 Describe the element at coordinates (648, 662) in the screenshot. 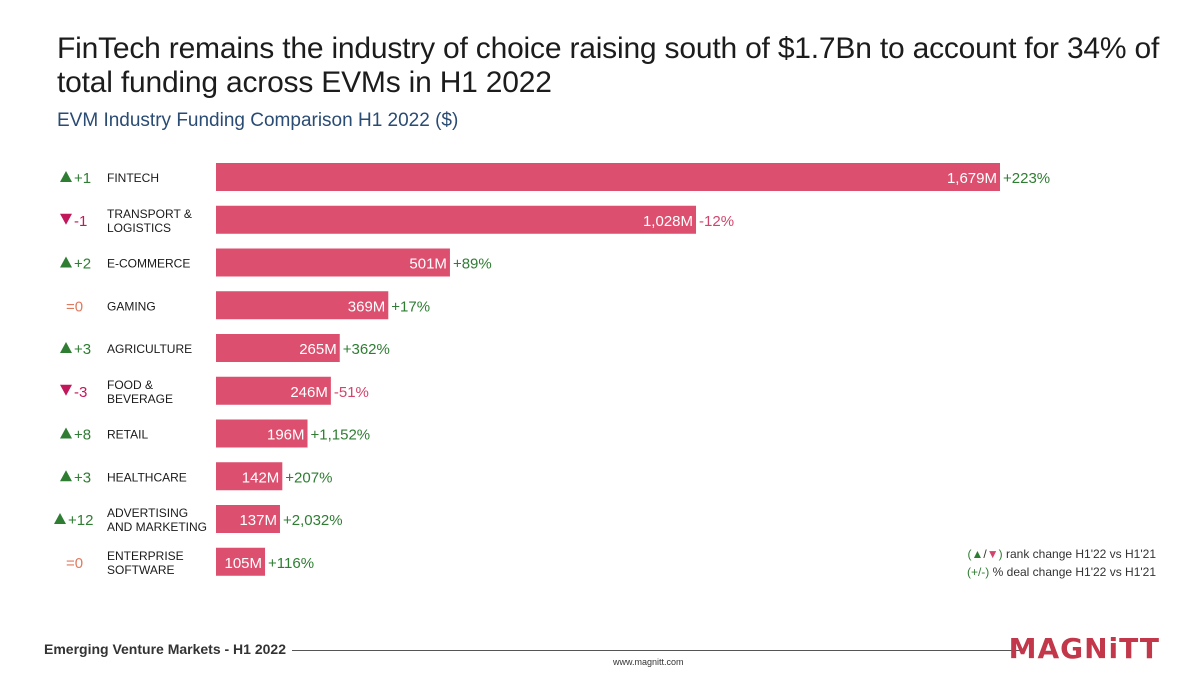

I see `footer-url: www.magnitt.com` at that location.